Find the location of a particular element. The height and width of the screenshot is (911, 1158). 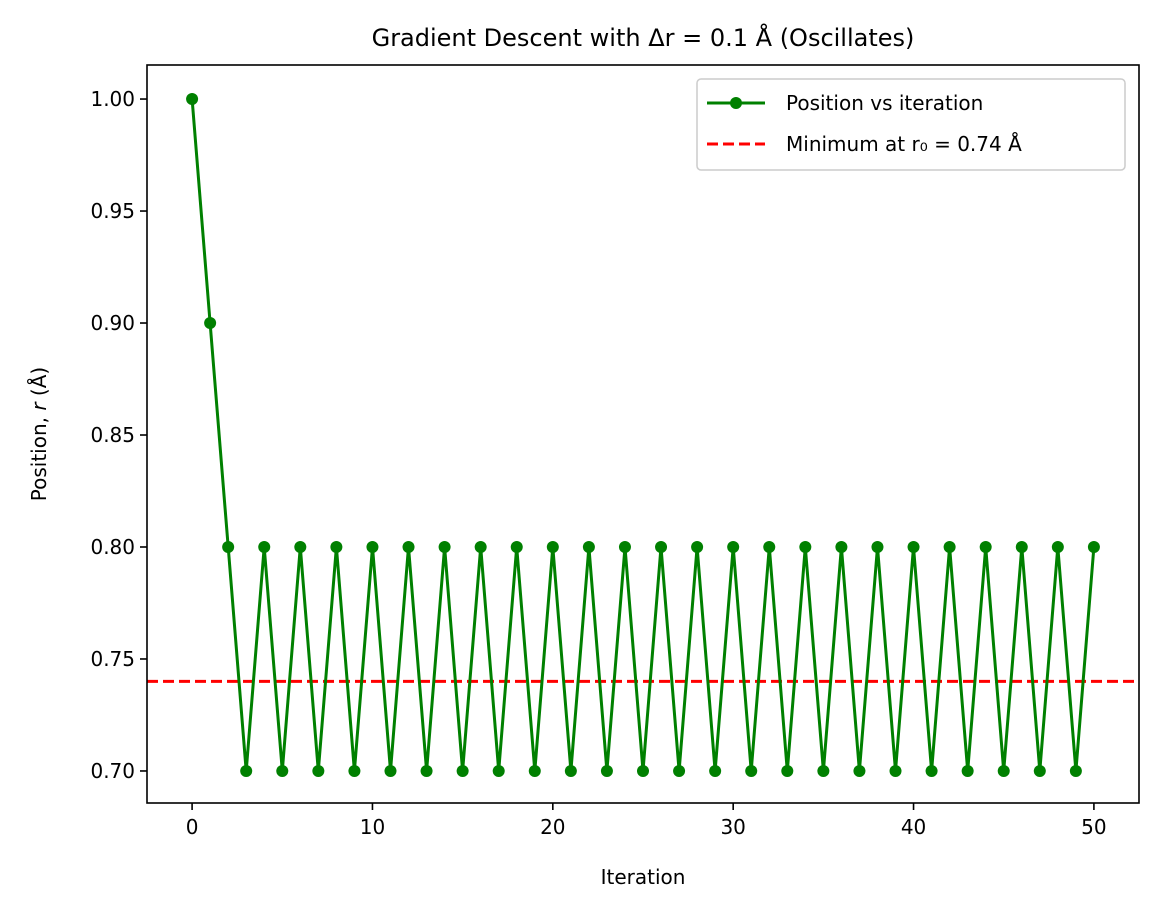

x-axis: 0 10 20 30 40 50 is located at coordinates (646, 821).